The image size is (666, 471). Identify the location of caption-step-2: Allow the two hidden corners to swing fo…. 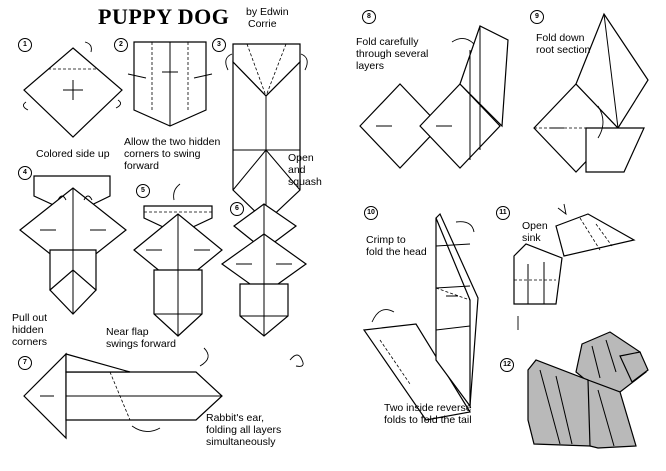
(172, 154).